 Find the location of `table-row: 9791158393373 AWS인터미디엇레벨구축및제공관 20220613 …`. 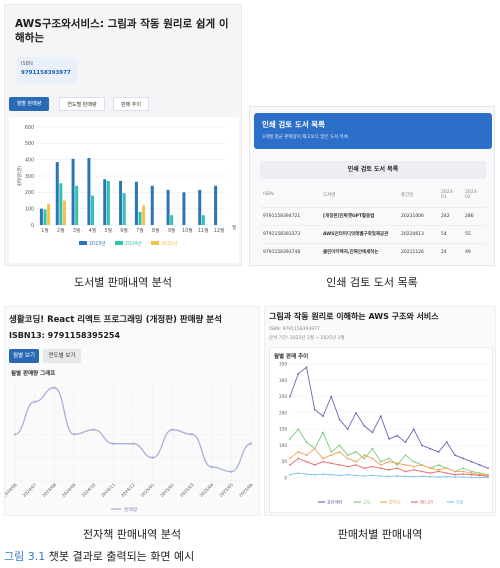

table-row: 9791158393373 AWS인터미디엇레벨구축및제공관 20220613 … is located at coordinates (373, 233).